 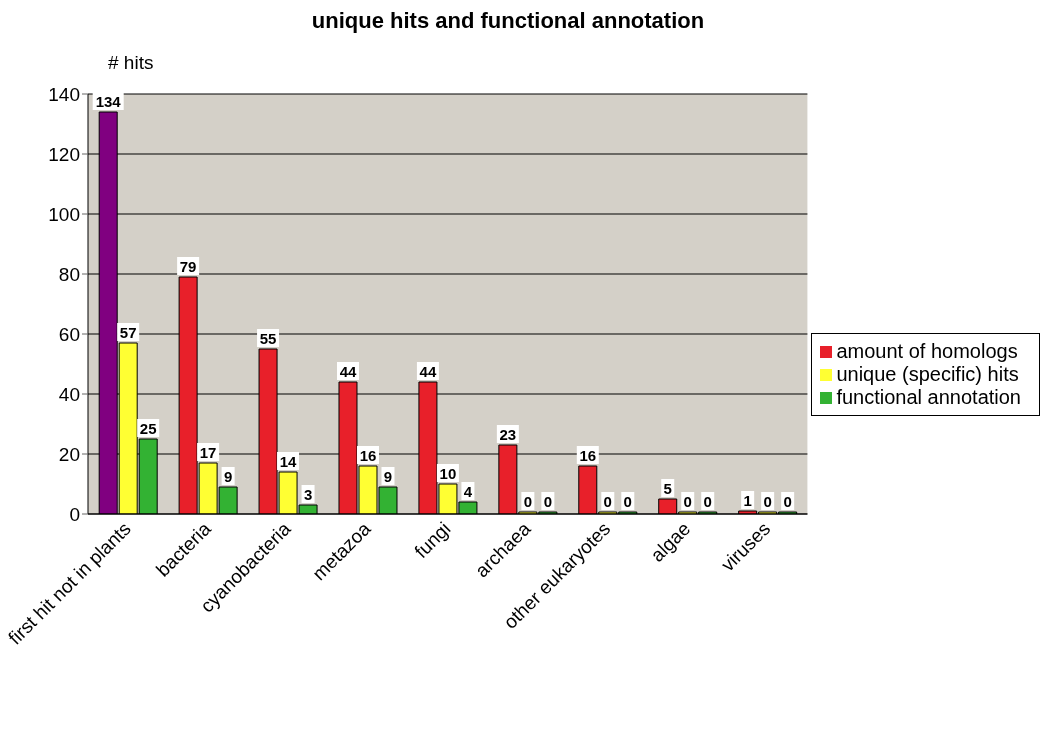 What do you see at coordinates (69, 334) in the screenshot?
I see `y-tick-label: 60` at bounding box center [69, 334].